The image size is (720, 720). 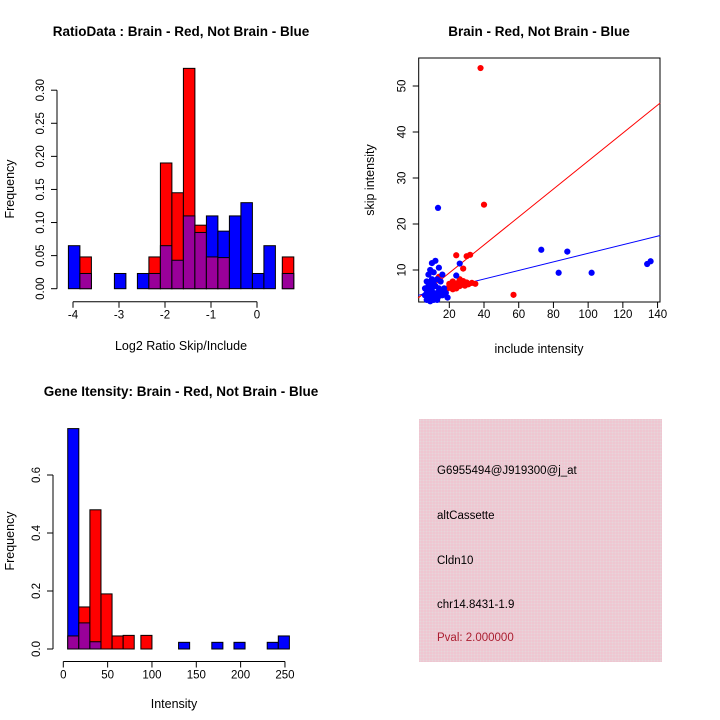 What do you see at coordinates (284, 676) in the screenshot?
I see `x-tick-label: 250` at bounding box center [284, 676].